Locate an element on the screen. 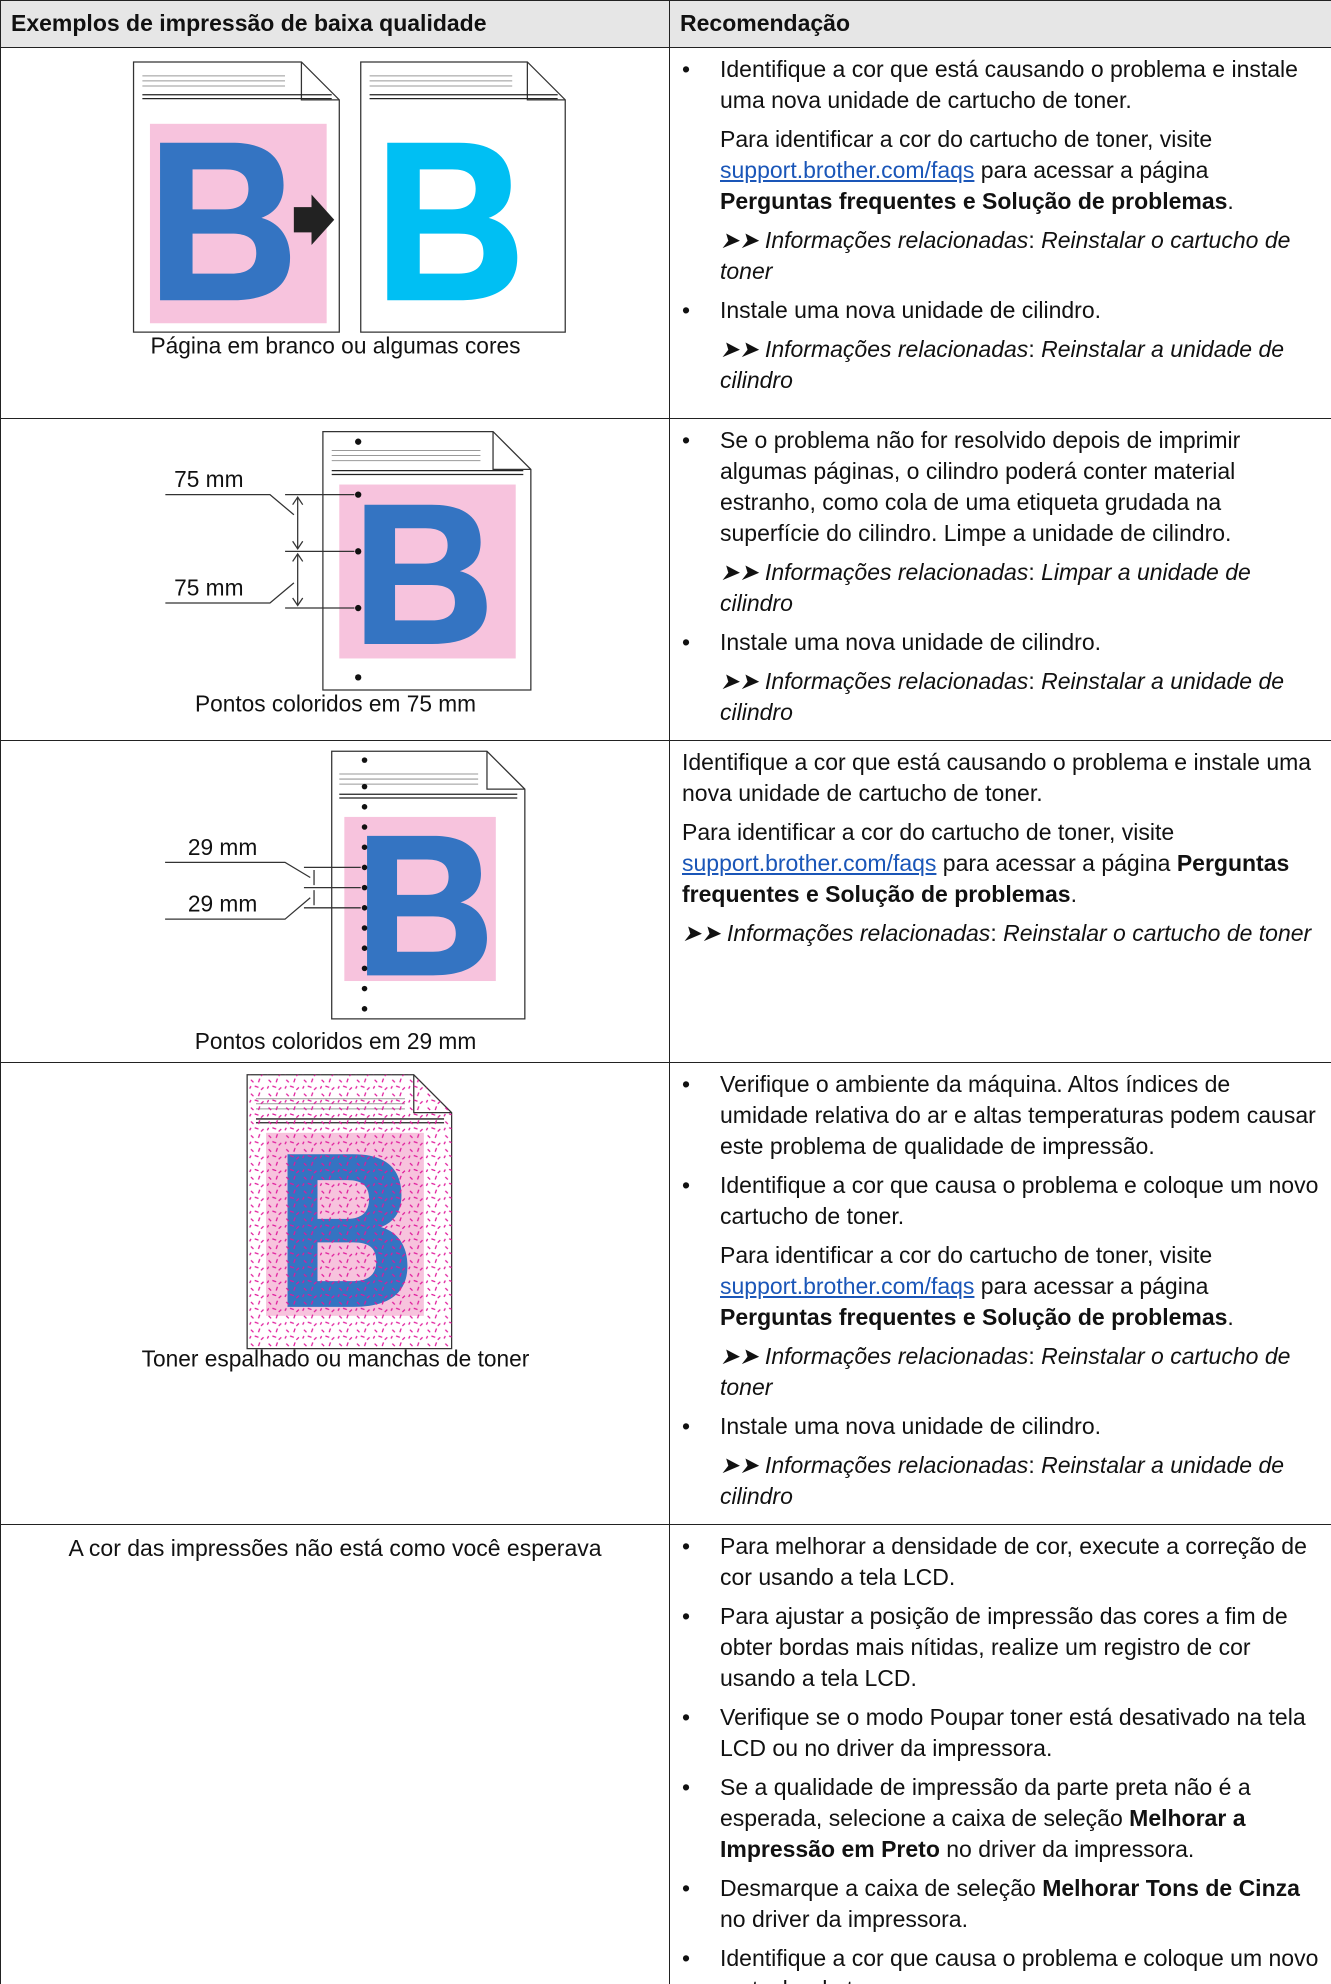  example-cell: 29 mm 29 mm Pontos coloridos em 29 mm is located at coordinates (335, 901).